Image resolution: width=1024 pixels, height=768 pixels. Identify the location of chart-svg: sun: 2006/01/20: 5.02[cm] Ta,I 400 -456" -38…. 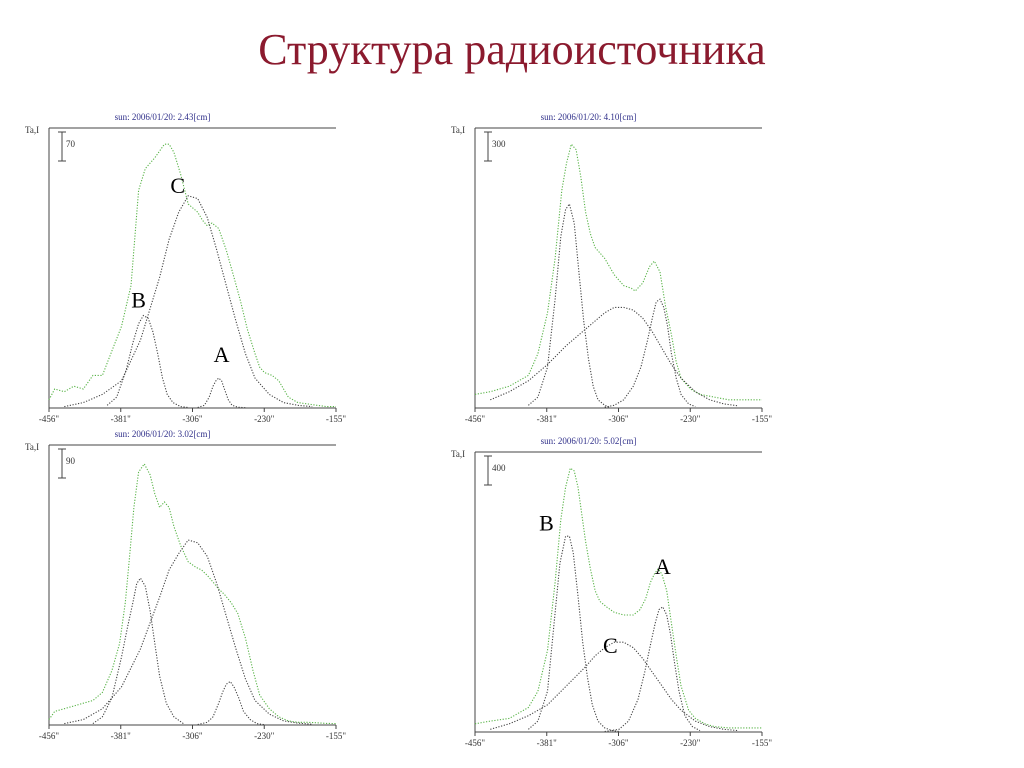
(611, 592).